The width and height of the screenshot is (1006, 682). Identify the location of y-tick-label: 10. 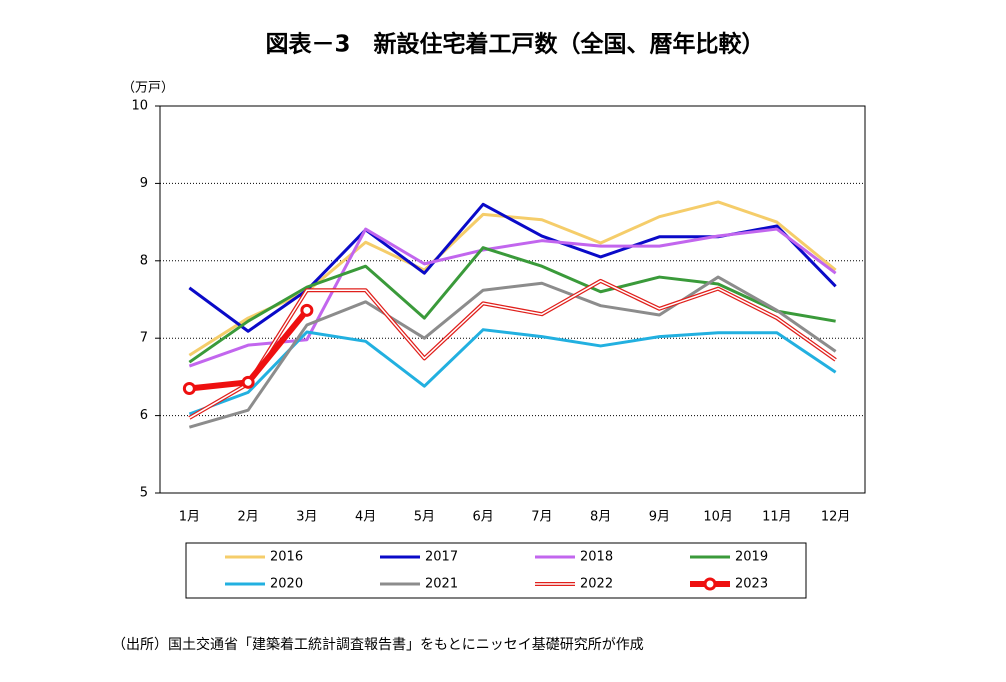
(139, 106).